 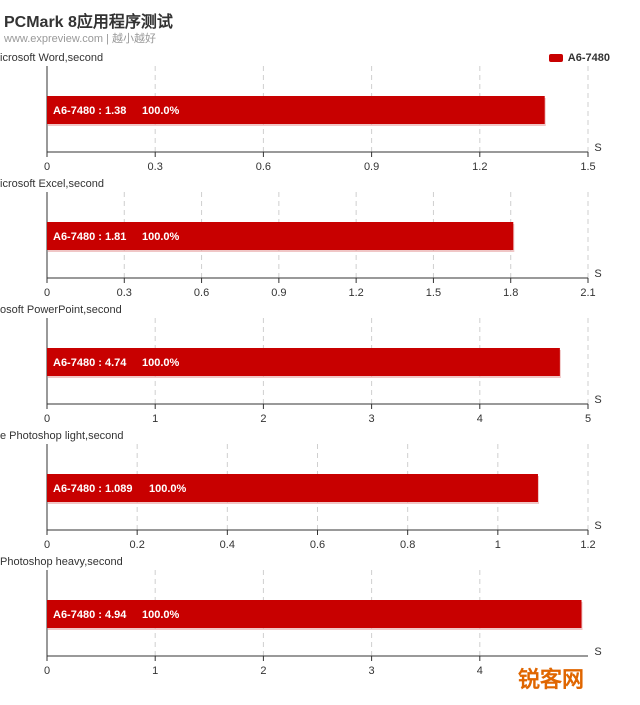 I want to click on chart-title: Photoshop heavy,second, so click(x=61, y=562).